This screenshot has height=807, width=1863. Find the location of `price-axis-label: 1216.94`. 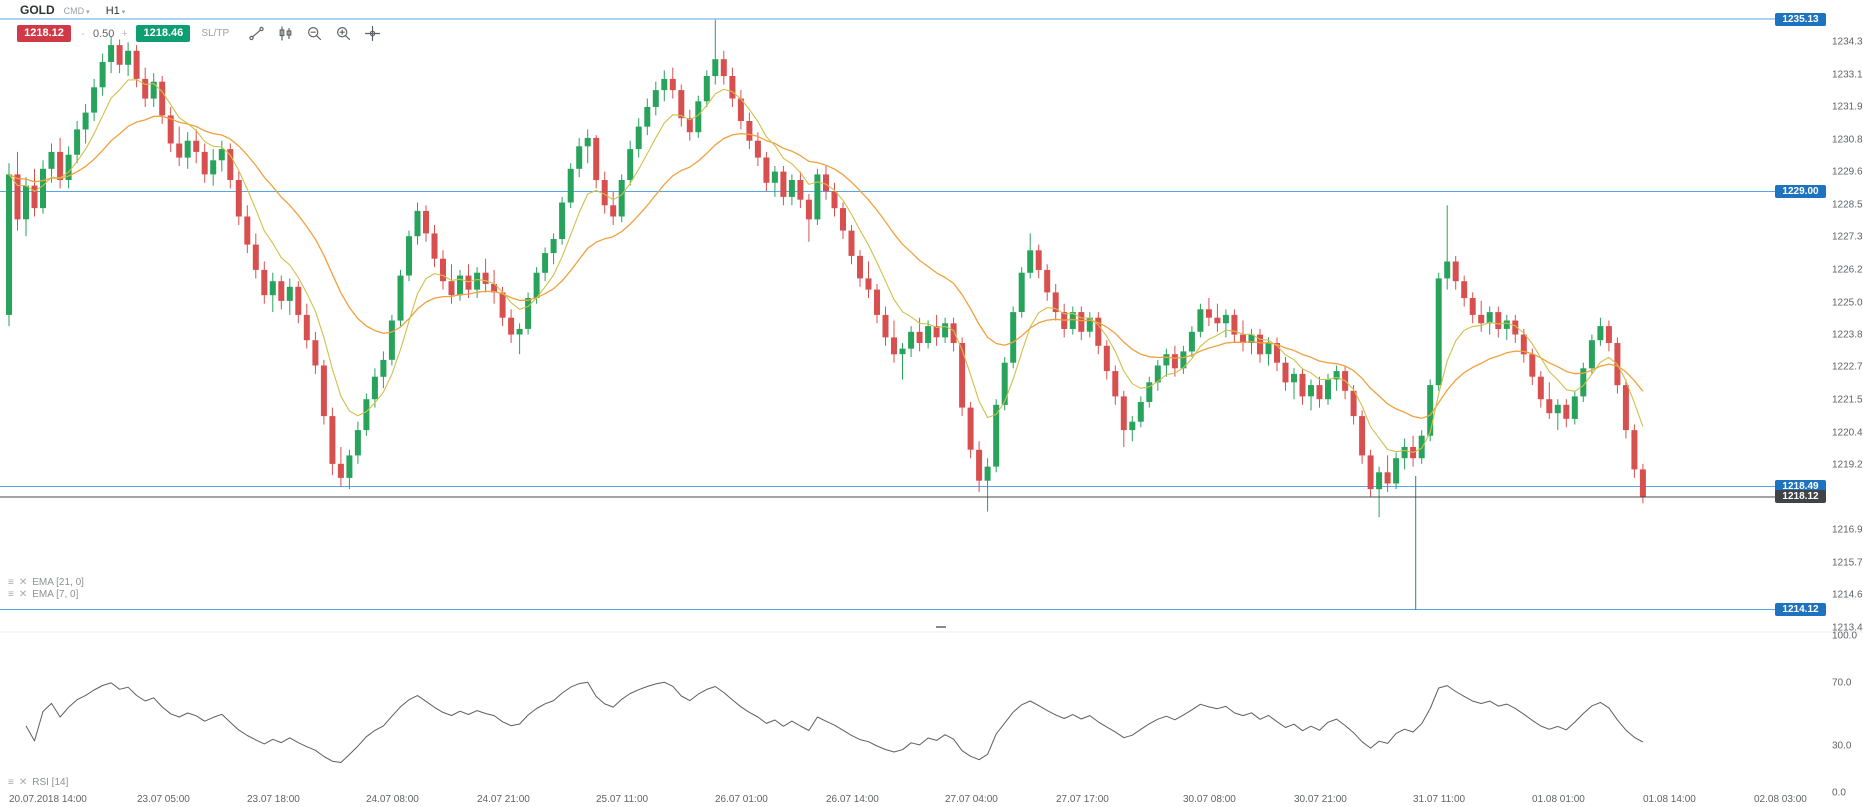

price-axis-label: 1216.94 is located at coordinates (1847, 530).